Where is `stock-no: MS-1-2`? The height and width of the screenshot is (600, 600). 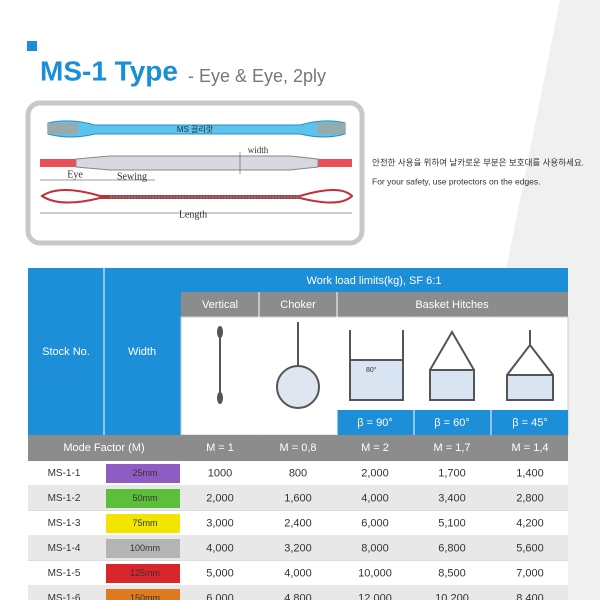
stock-no: MS-1-2 is located at coordinates (64, 498).